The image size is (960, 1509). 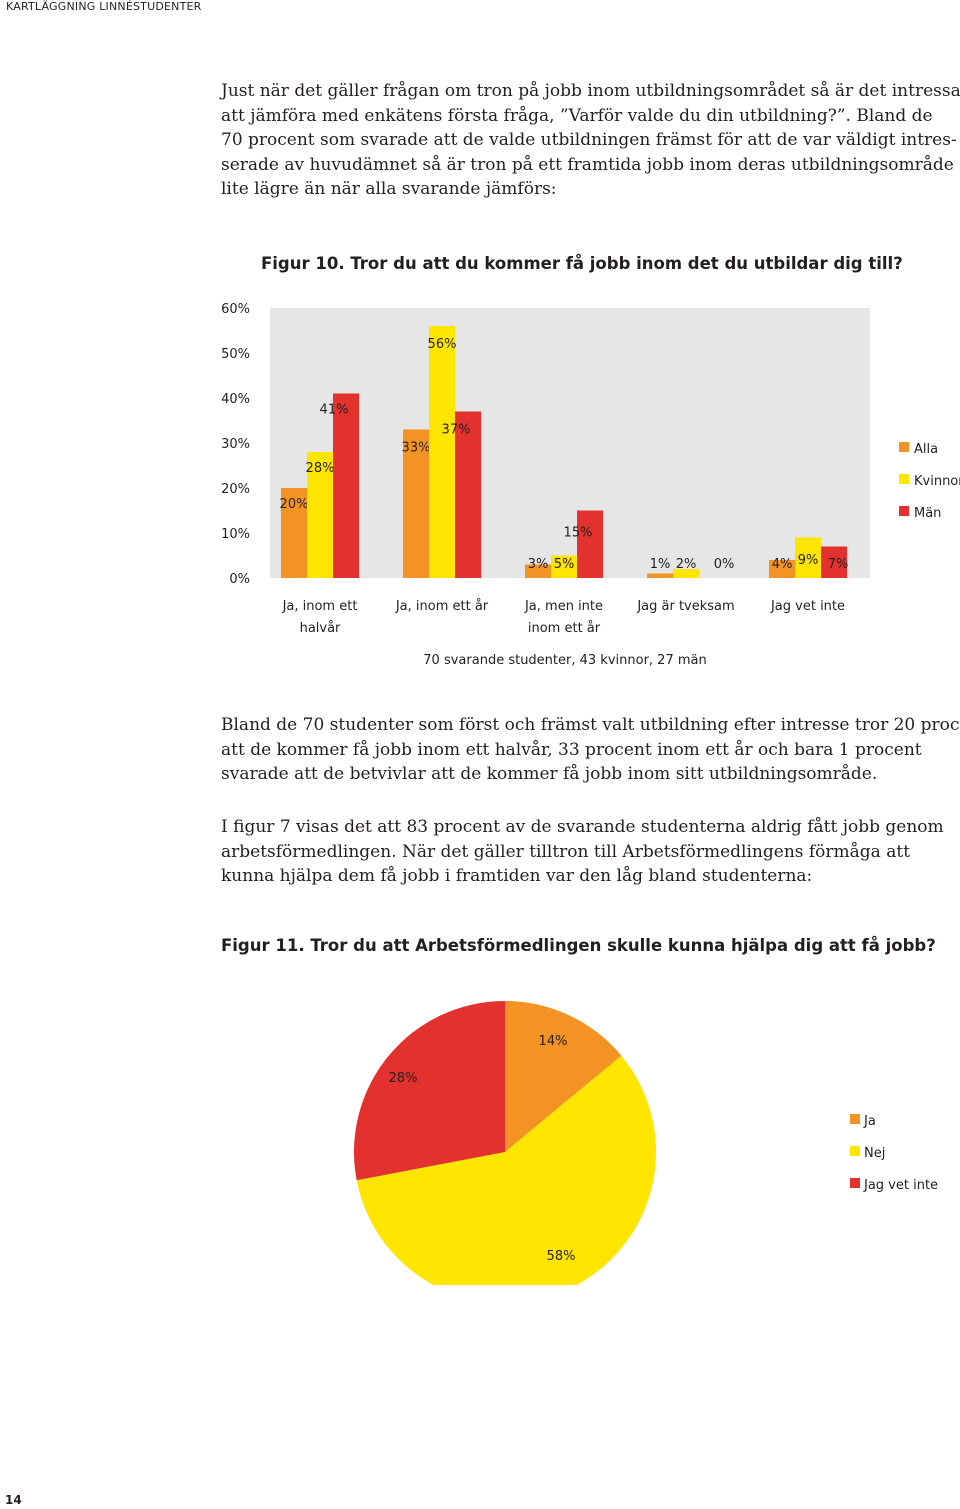 I want to click on value-label: 20%, so click(x=294, y=504).